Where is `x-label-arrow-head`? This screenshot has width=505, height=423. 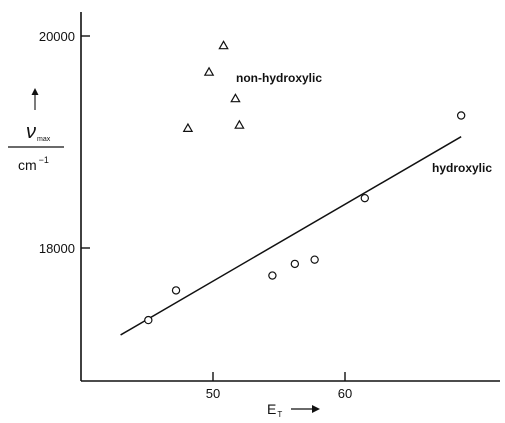
x-label-arrow-head is located at coordinates (316, 409).